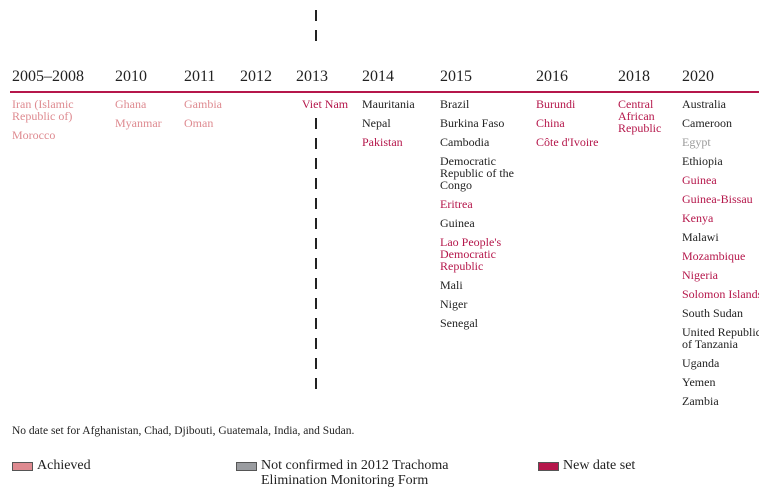  What do you see at coordinates (556, 104) in the screenshot?
I see `country: Burundi` at bounding box center [556, 104].